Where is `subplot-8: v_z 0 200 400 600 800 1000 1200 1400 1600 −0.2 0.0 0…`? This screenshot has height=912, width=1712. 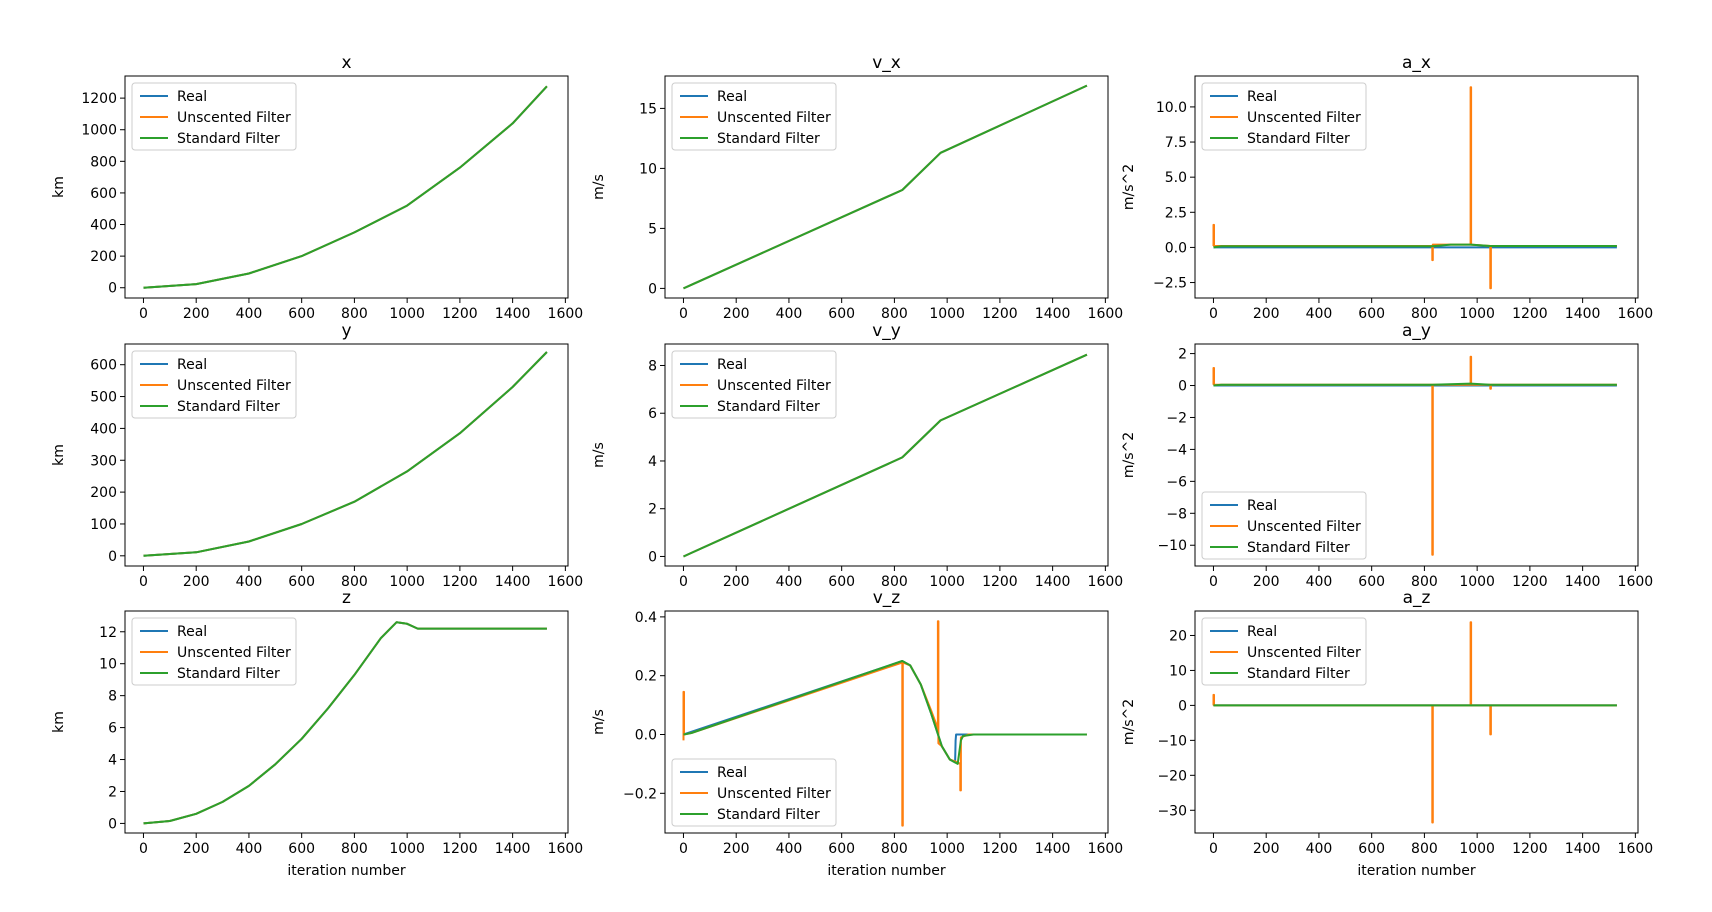
subplot-8: v_z 0 200 400 600 800 1000 1200 1400 1600 −0.2 0.0 0… is located at coordinates (857, 733).